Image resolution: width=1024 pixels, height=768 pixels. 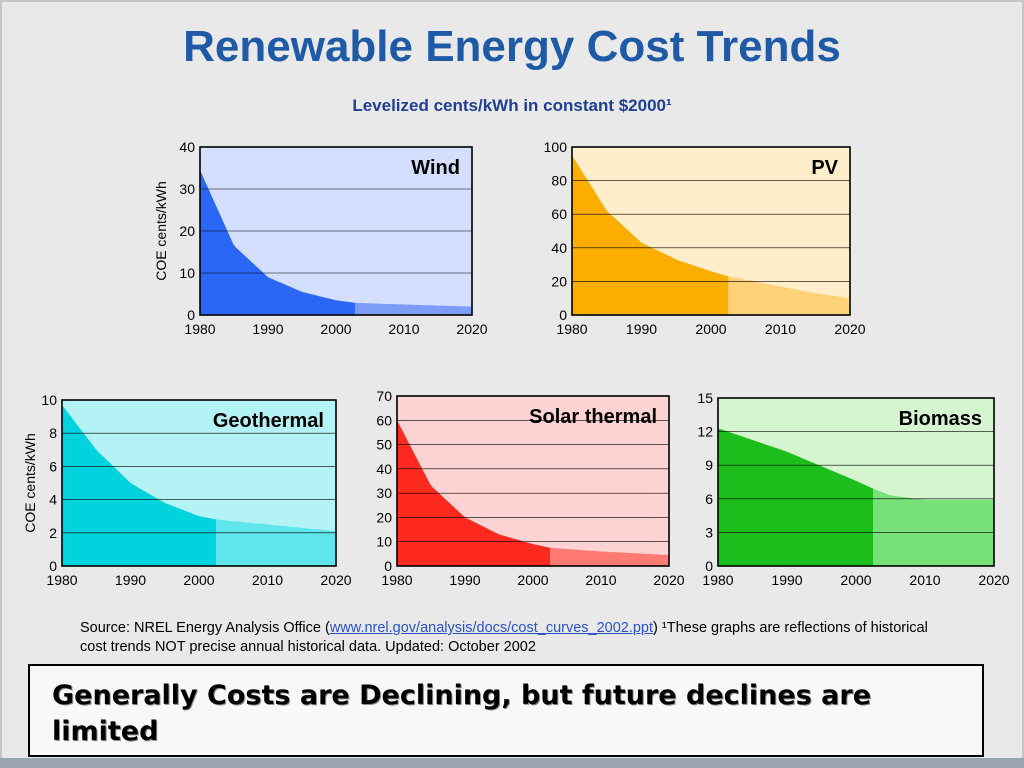 What do you see at coordinates (512, 105) in the screenshot?
I see `slide-subtitle: Levelized cents/kWh in constant $2000¹` at bounding box center [512, 105].